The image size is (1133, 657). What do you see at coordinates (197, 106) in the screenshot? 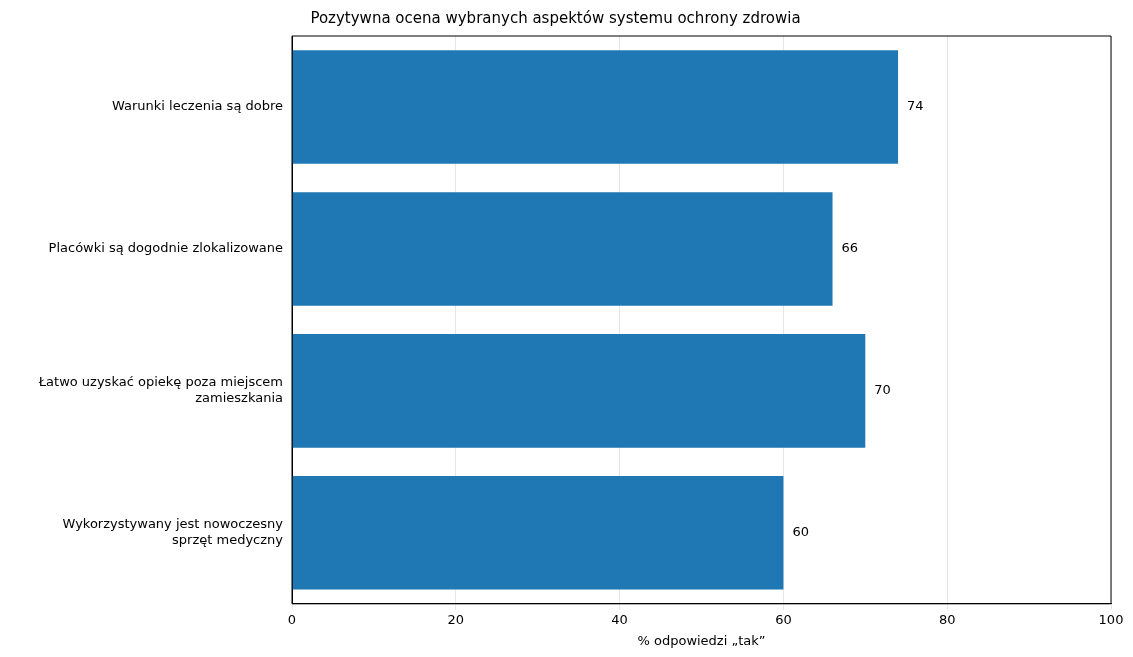
I see `y-tick-label: Warunki leczenia są dobre` at bounding box center [197, 106].